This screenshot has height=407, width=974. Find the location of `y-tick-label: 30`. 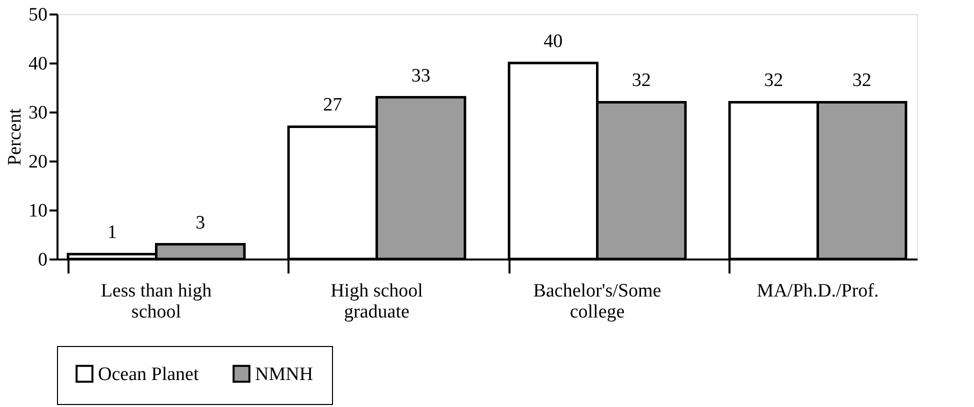

y-tick-label: 30 is located at coordinates (38, 113).